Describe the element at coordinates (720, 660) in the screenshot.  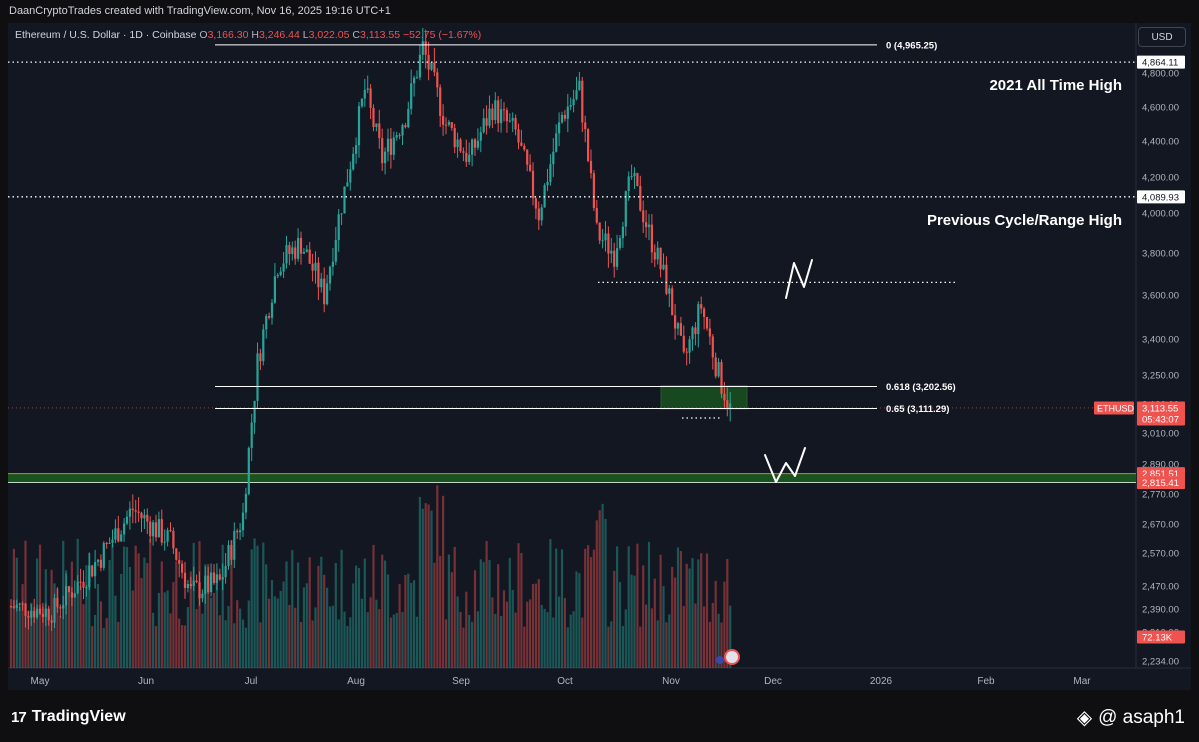
I see `event-marker-icon` at that location.